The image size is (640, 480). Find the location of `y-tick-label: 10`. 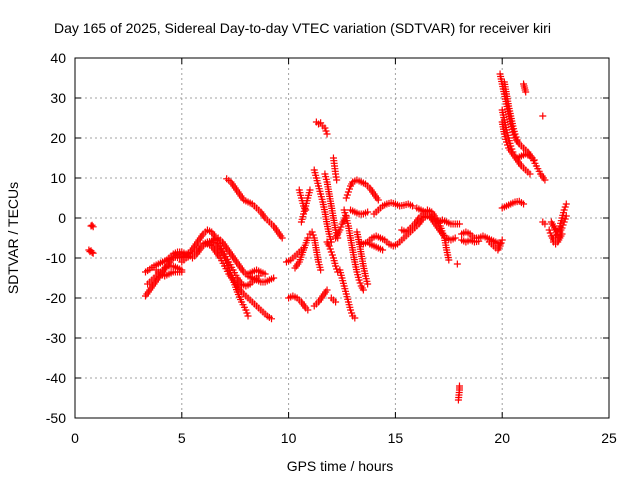

y-tick-label: 10 is located at coordinates (58, 178).